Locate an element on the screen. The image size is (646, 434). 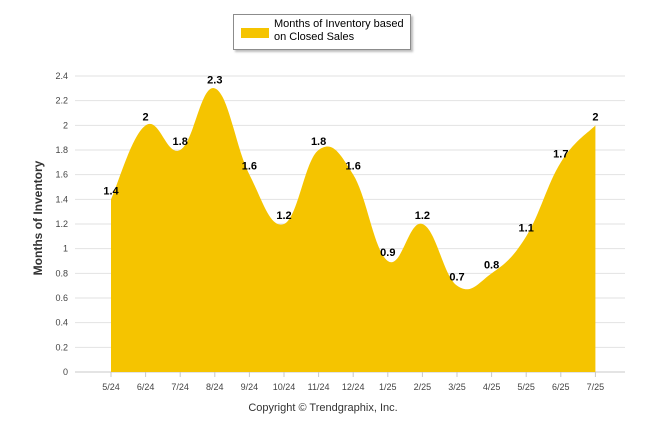
x-tick-label: 3/25 is located at coordinates (457, 387).